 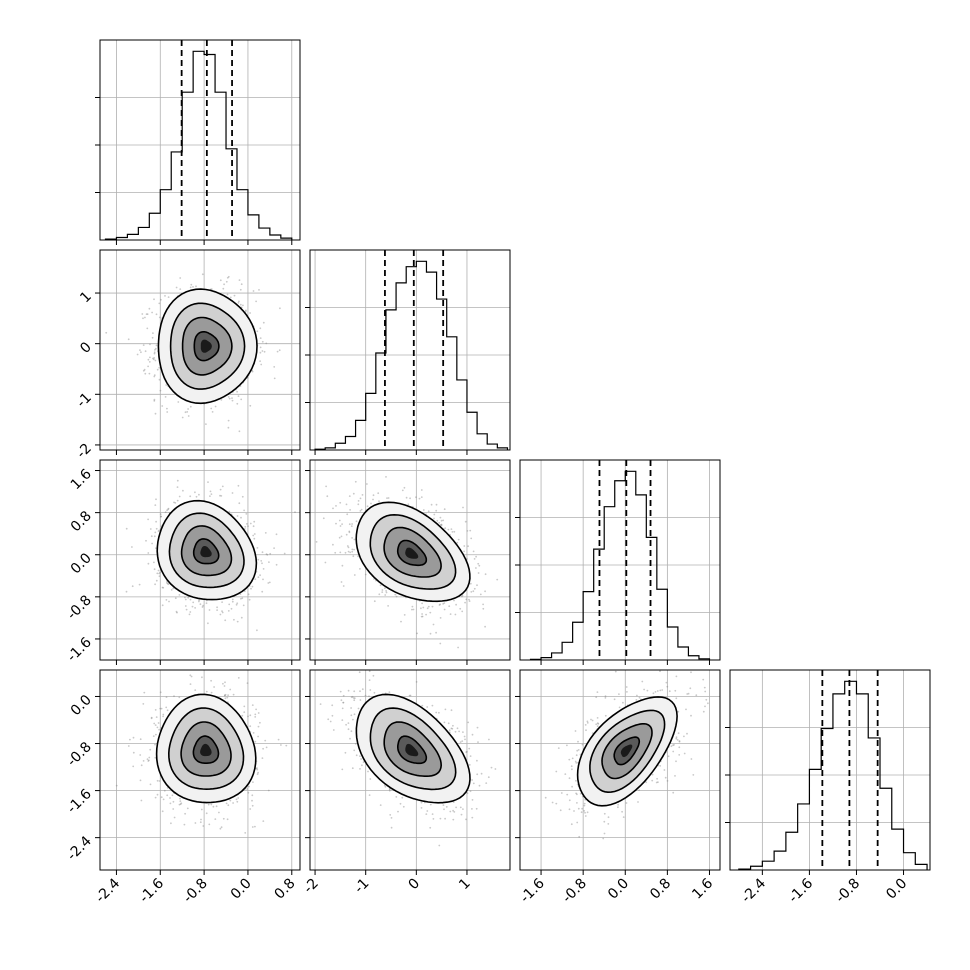 I want to click on contour-line, so click(x=206, y=551).